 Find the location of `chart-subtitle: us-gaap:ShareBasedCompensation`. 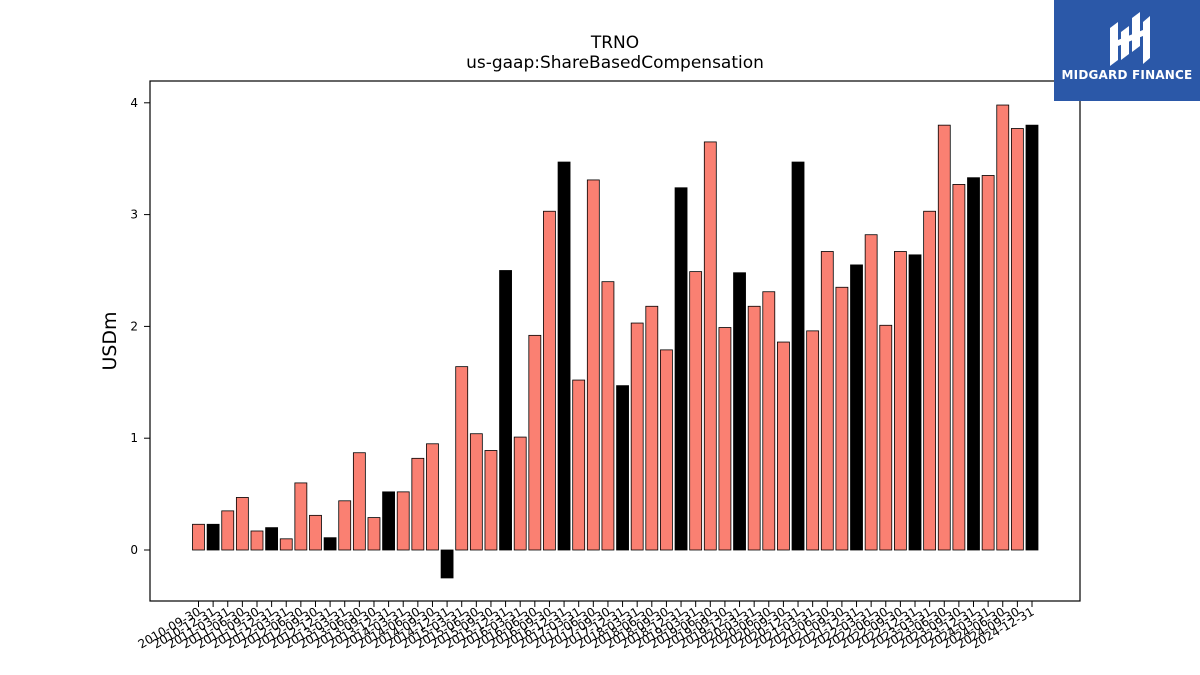

chart-subtitle: us-gaap:ShareBasedCompensation is located at coordinates (615, 63).